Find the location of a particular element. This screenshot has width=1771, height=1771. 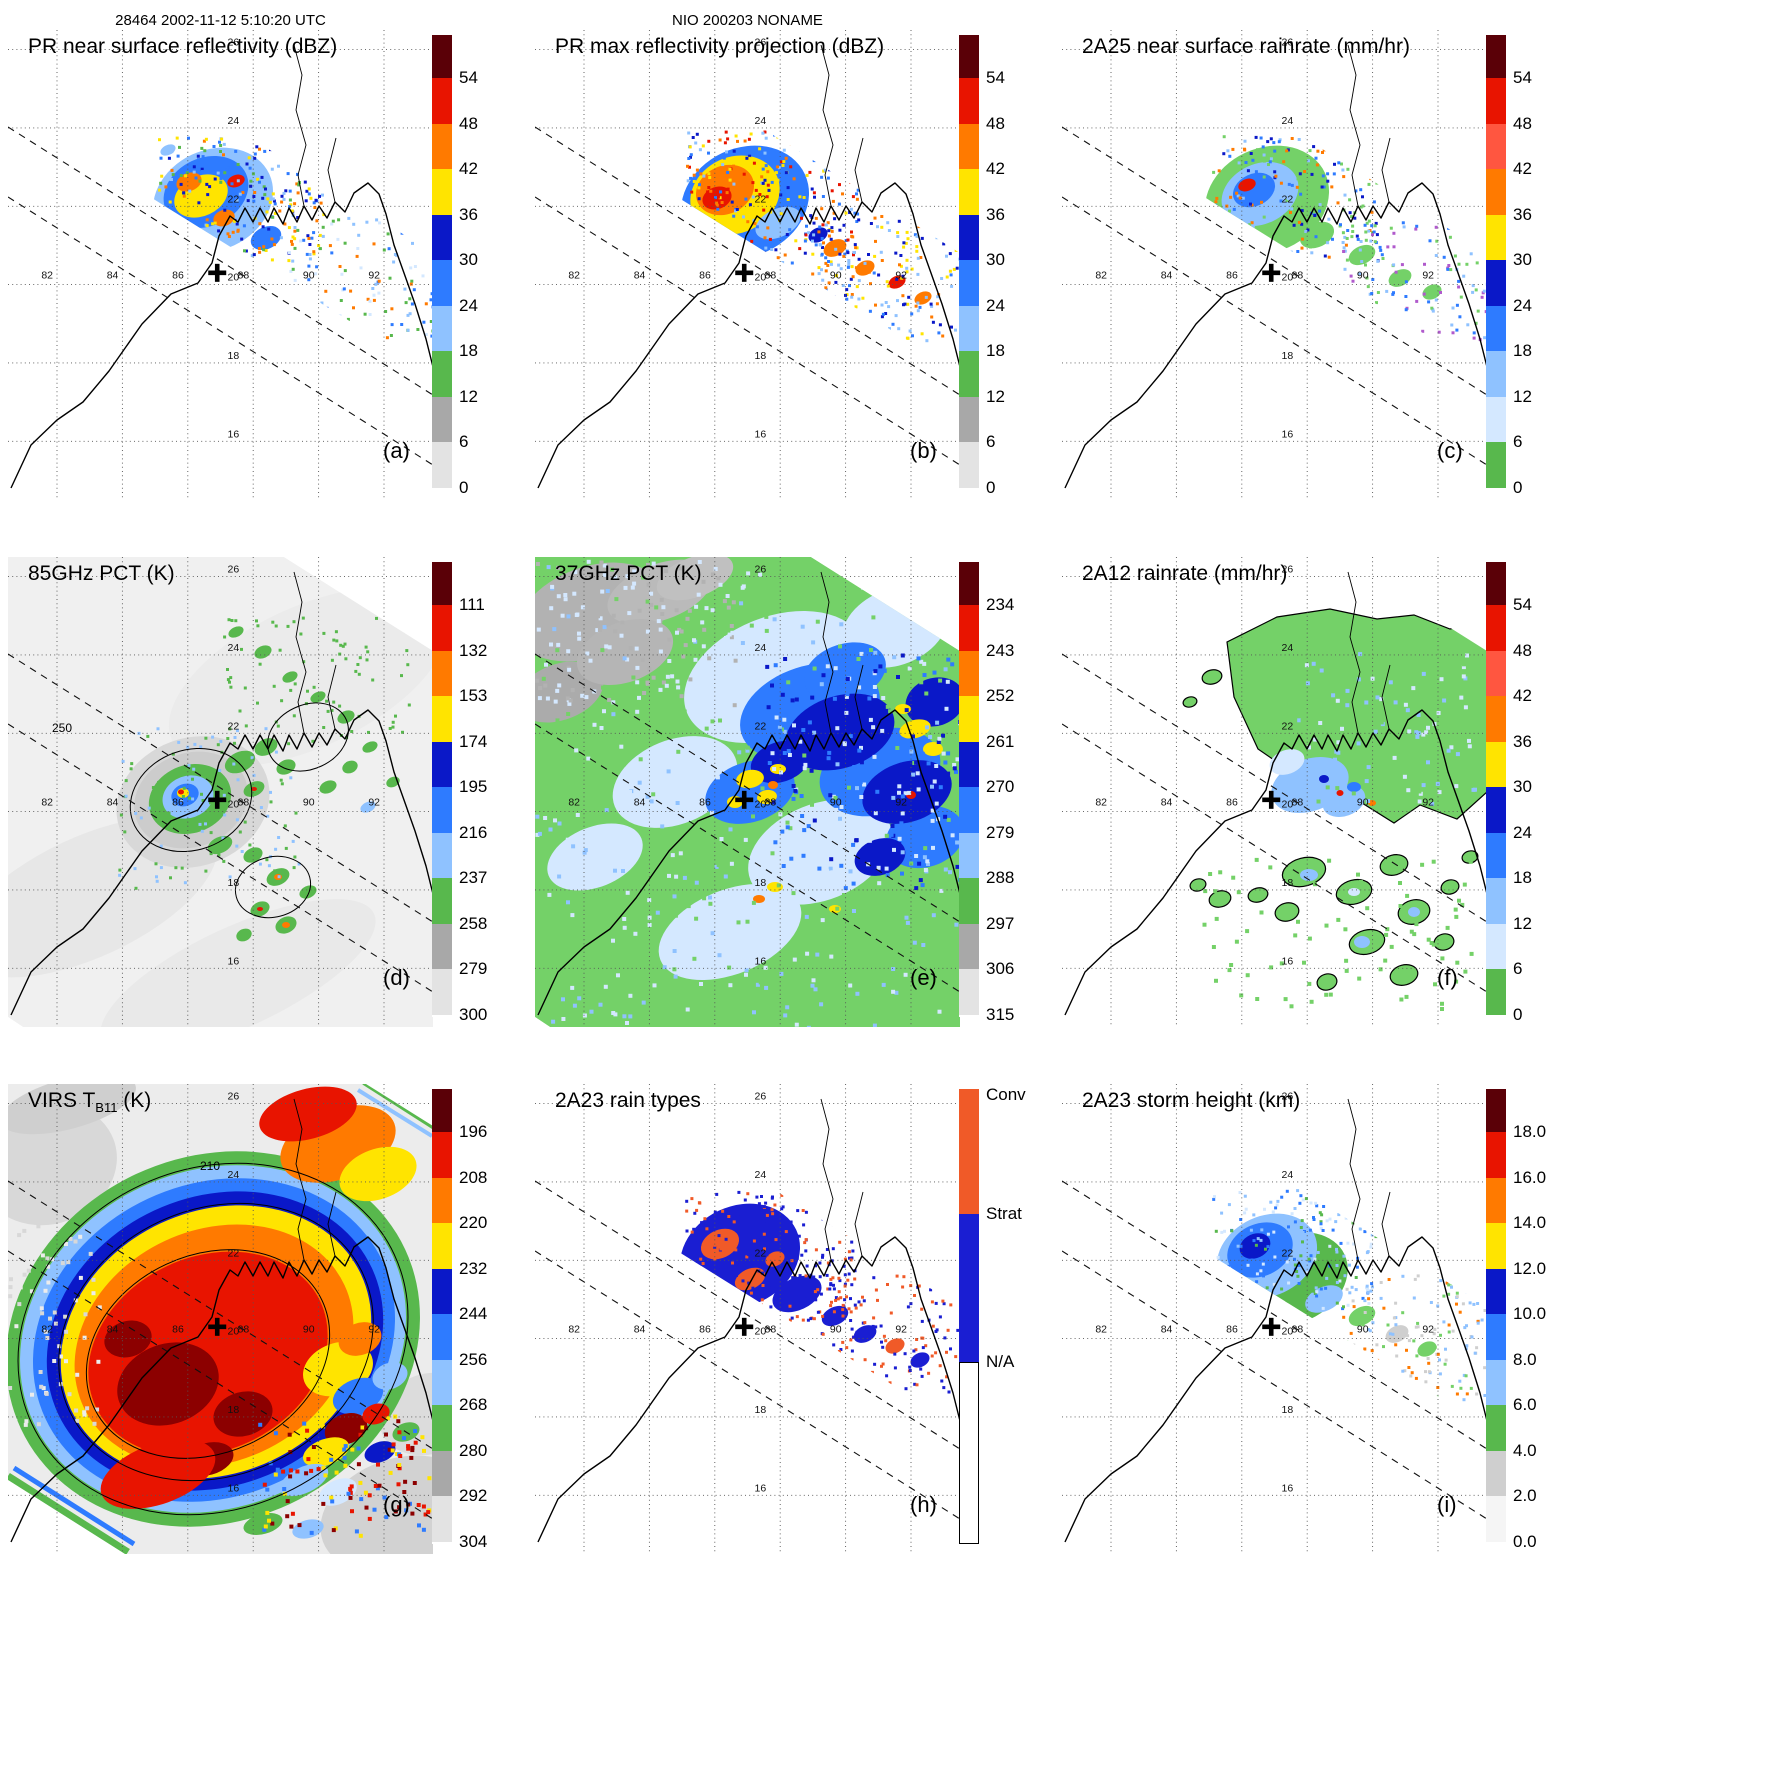

panel-letter-c: (c) is located at coordinates (1450, 450).